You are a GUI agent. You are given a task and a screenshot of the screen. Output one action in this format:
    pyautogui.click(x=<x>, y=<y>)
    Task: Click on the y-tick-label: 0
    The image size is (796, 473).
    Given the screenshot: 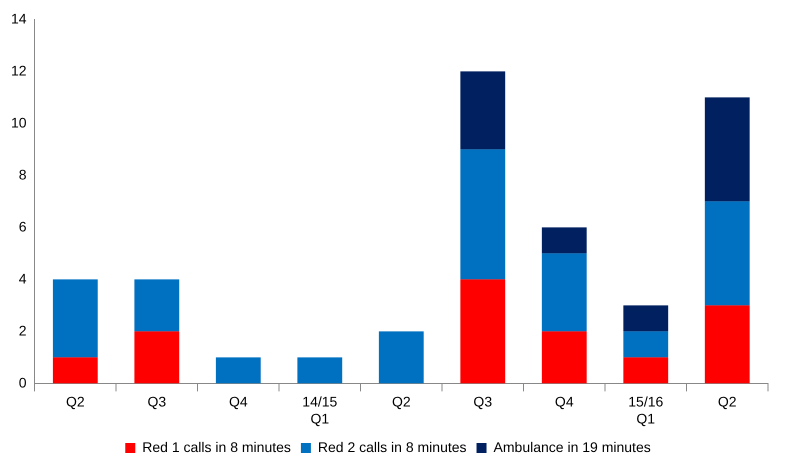 What is the action you would take?
    pyautogui.click(x=22, y=382)
    